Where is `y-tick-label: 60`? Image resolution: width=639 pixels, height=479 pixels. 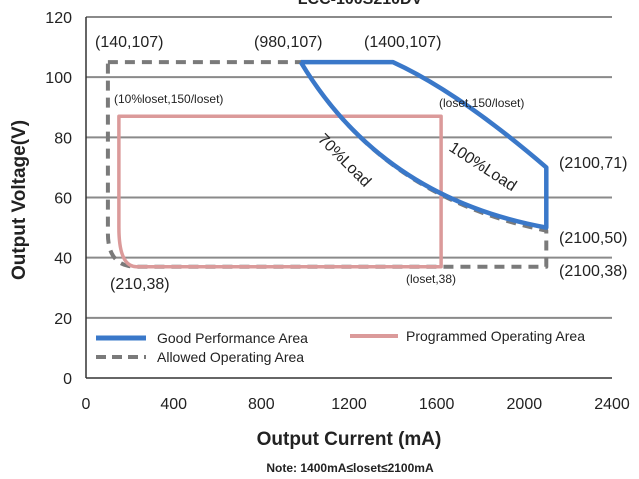
y-tick-label: 60 is located at coordinates (63, 199).